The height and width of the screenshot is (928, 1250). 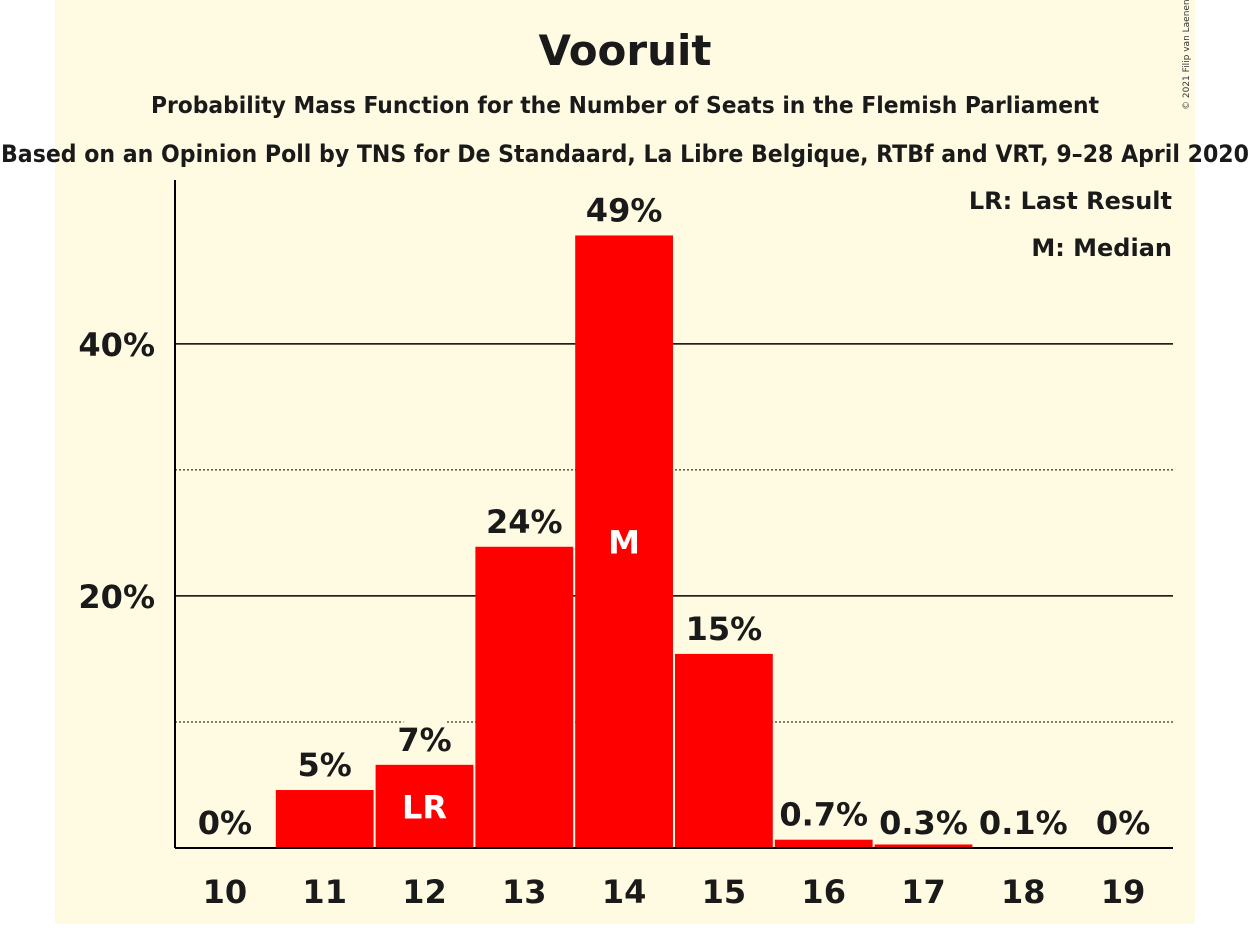 What do you see at coordinates (225, 892) in the screenshot?
I see `x-tick-label: 10` at bounding box center [225, 892].